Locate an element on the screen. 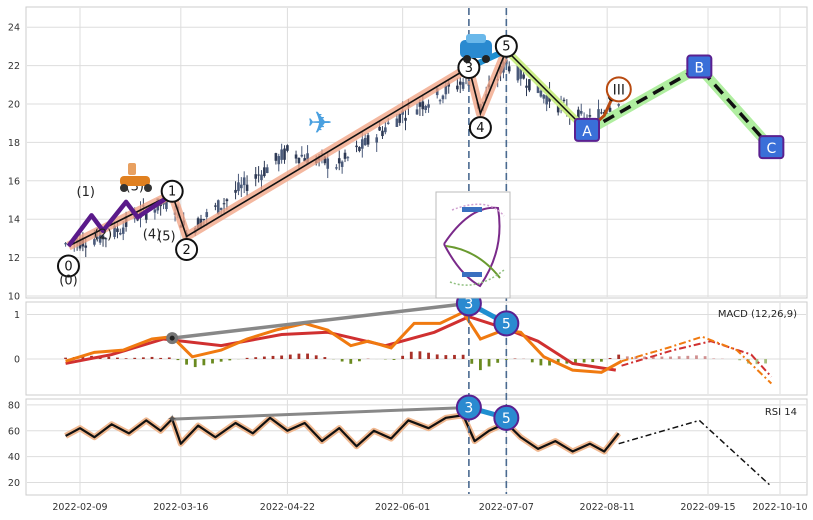  subwave-label: (0) is located at coordinates (68, 280).